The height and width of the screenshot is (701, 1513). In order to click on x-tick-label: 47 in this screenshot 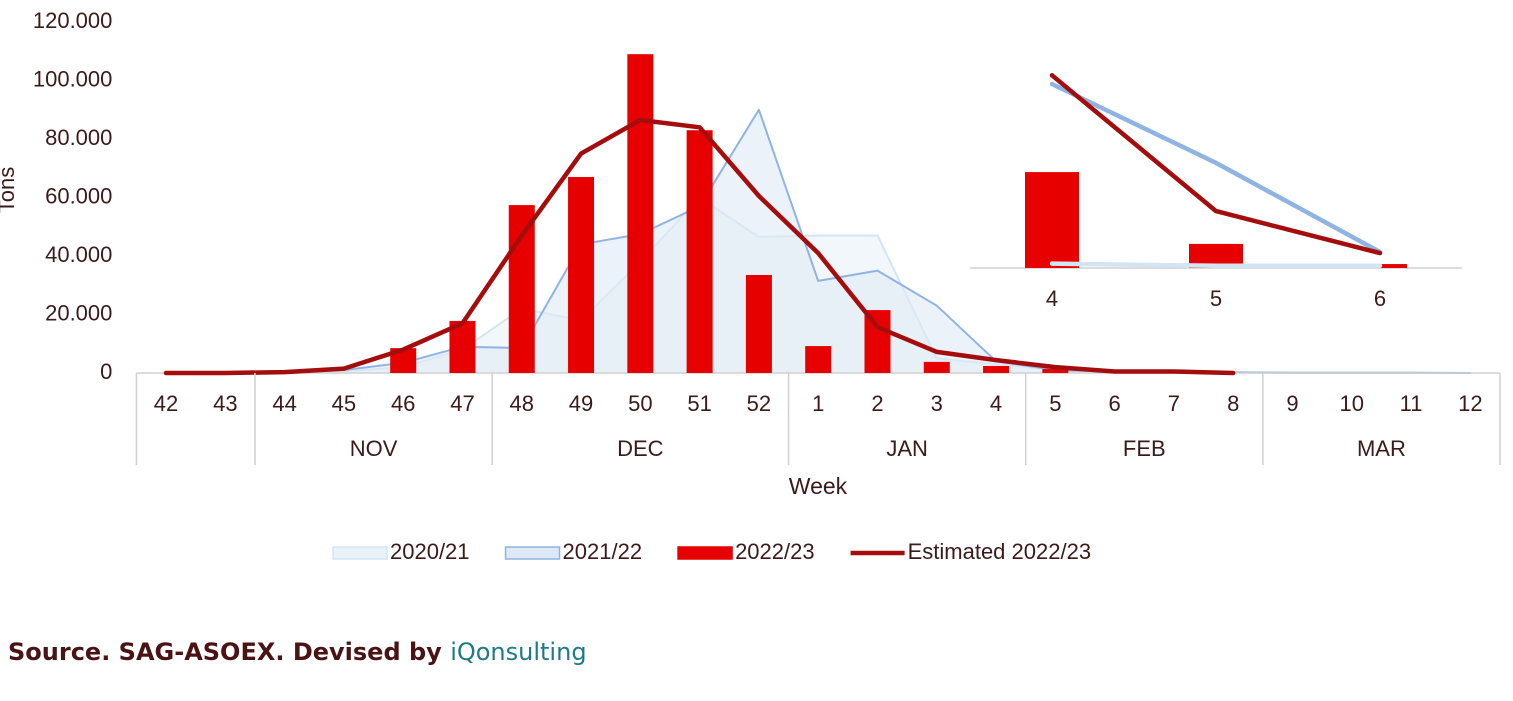, I will do `click(462, 403)`.